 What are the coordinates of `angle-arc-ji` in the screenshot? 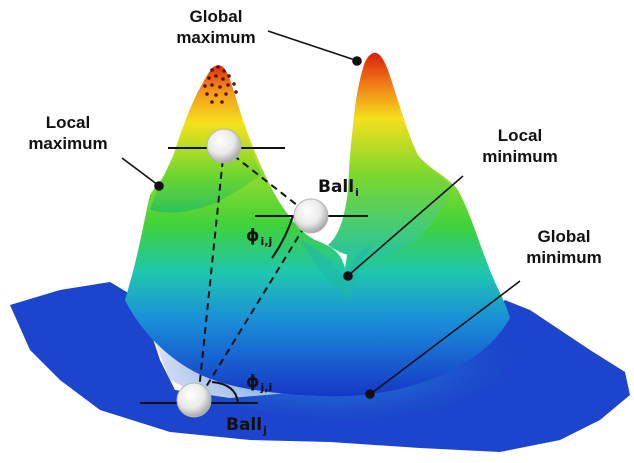 It's located at (225, 392).